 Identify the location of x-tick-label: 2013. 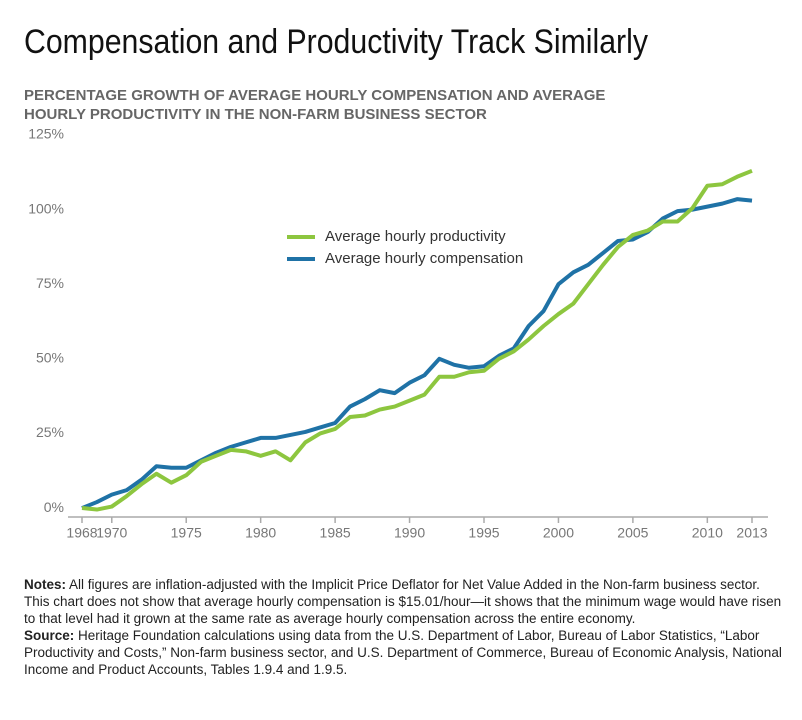
(751, 533).